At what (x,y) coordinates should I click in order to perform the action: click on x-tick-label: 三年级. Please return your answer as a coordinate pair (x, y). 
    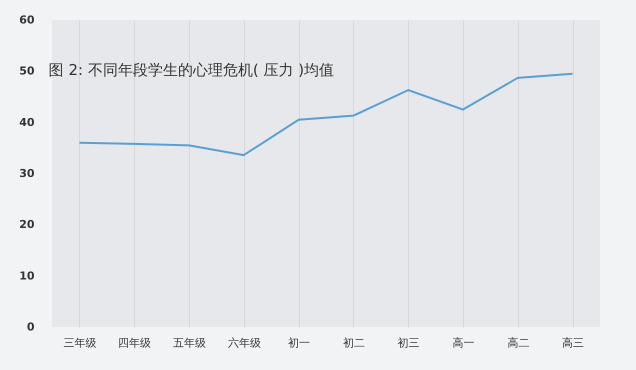
    Looking at the image, I should click on (79, 343).